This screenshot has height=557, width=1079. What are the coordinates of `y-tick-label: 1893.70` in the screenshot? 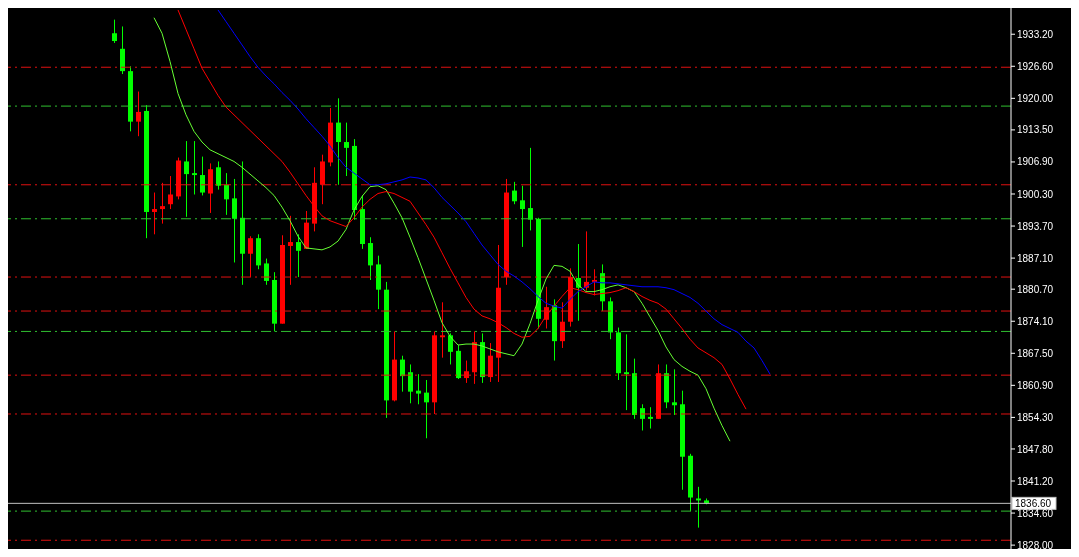 It's located at (1035, 226).